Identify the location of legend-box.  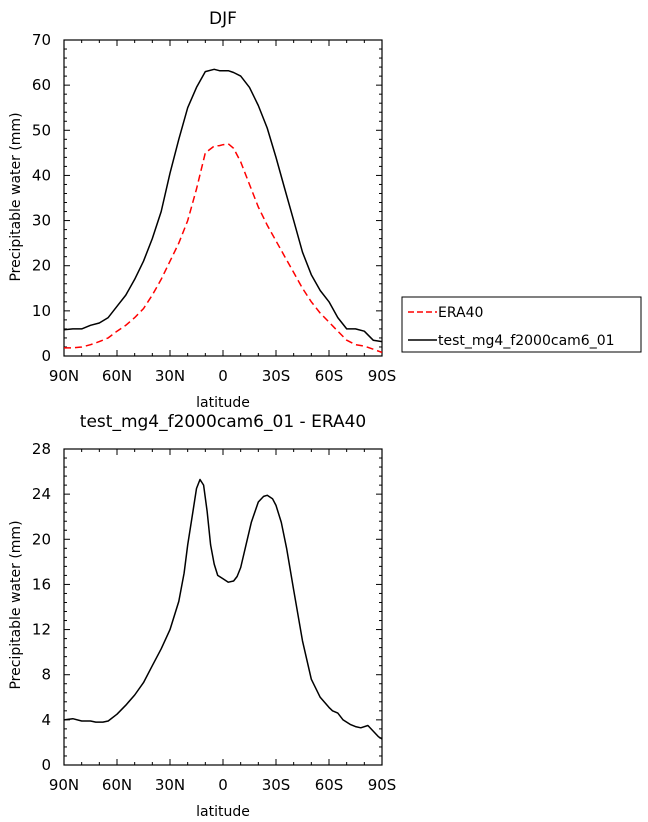
(521, 324).